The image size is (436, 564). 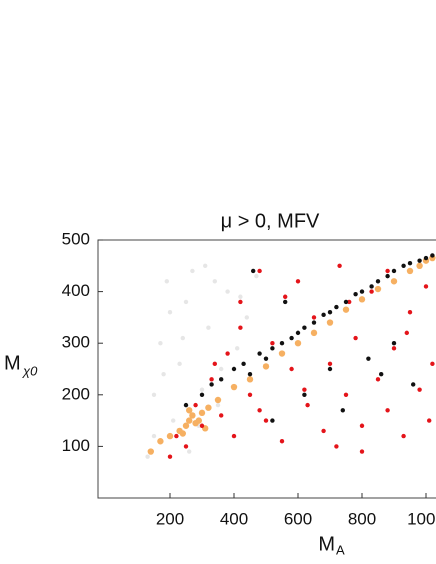 What do you see at coordinates (326, 544) in the screenshot?
I see `x-axis-label: M` at bounding box center [326, 544].